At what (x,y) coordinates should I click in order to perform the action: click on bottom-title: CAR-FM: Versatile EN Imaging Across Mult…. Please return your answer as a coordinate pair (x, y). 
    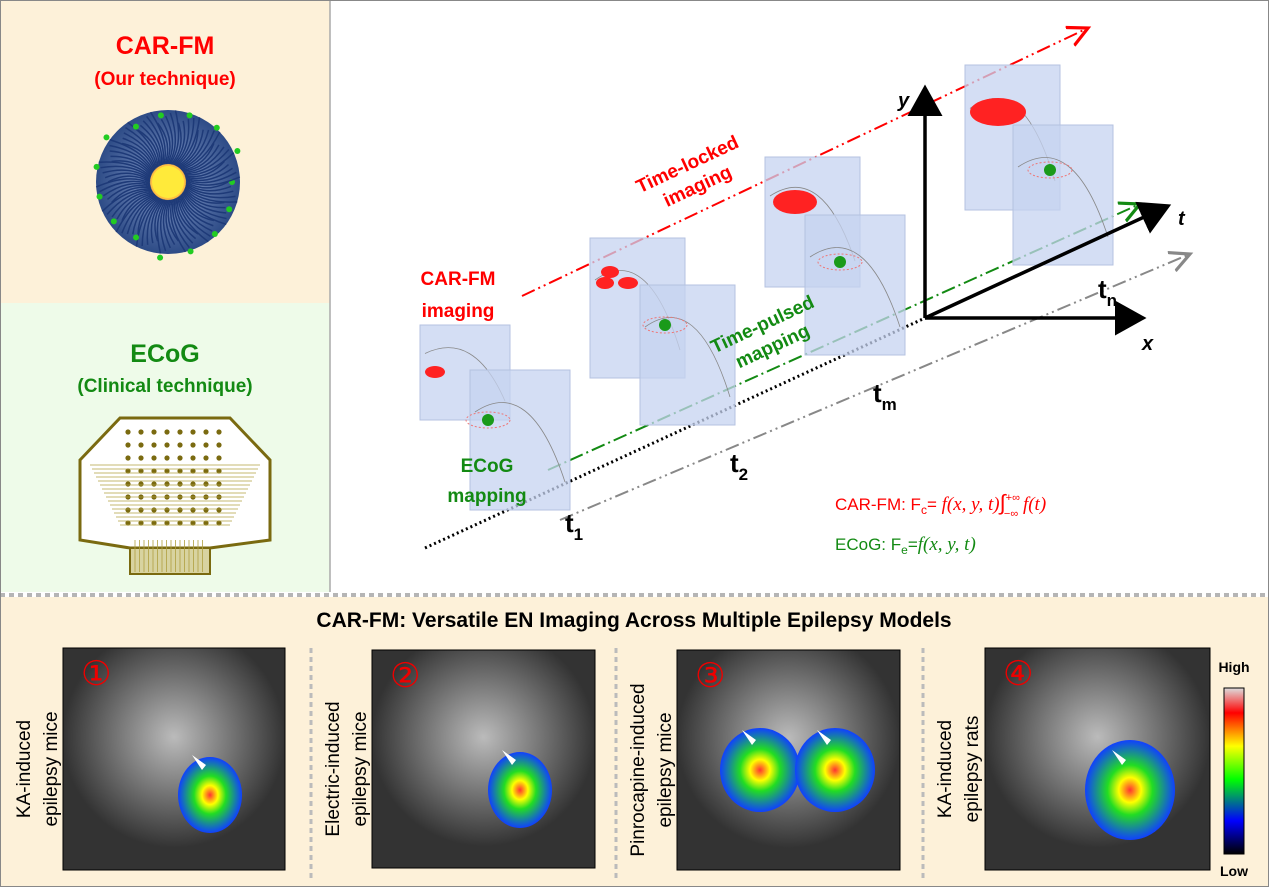
    Looking at the image, I should click on (633, 620).